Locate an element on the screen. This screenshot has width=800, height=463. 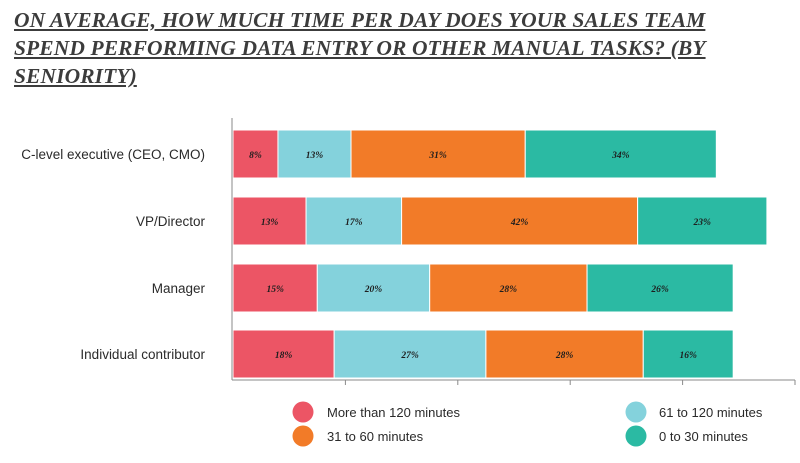
data-label: 16% is located at coordinates (689, 356).